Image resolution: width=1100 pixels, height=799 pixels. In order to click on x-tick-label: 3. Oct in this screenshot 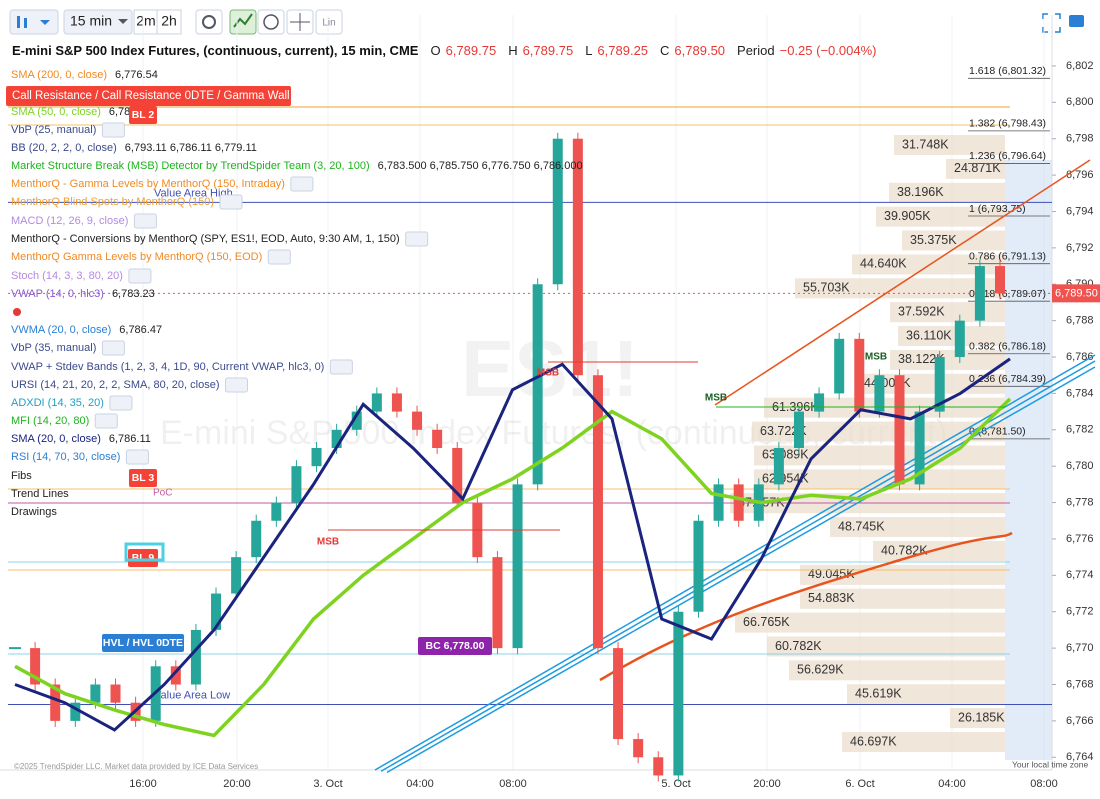, I will do `click(327, 784)`.